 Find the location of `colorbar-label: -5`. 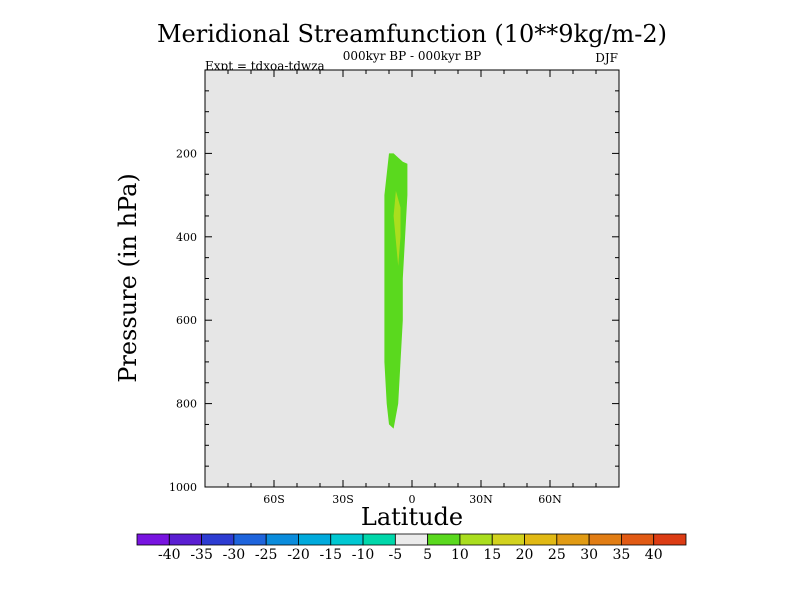

colorbar-label: -5 is located at coordinates (396, 555).